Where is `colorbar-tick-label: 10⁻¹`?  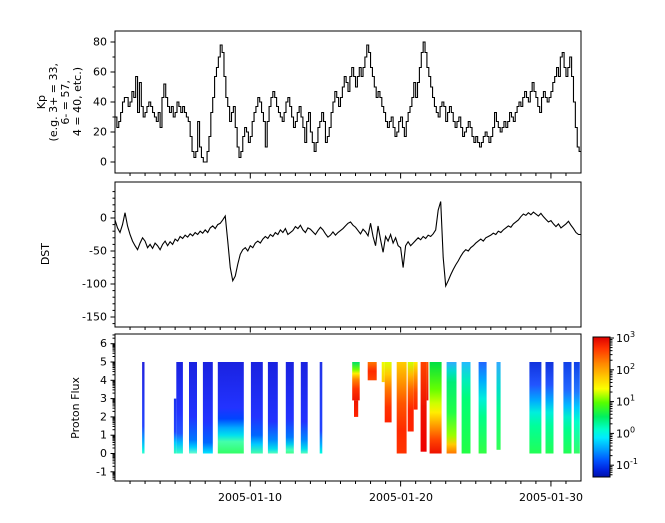 colorbar-tick-label: 10⁻¹ is located at coordinates (627, 464).